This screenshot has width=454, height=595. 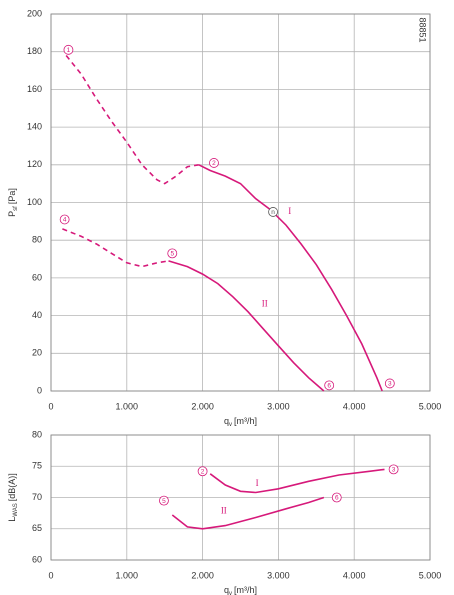 What do you see at coordinates (34, 13) in the screenshot?
I see `y-tick-label: 200` at bounding box center [34, 13].